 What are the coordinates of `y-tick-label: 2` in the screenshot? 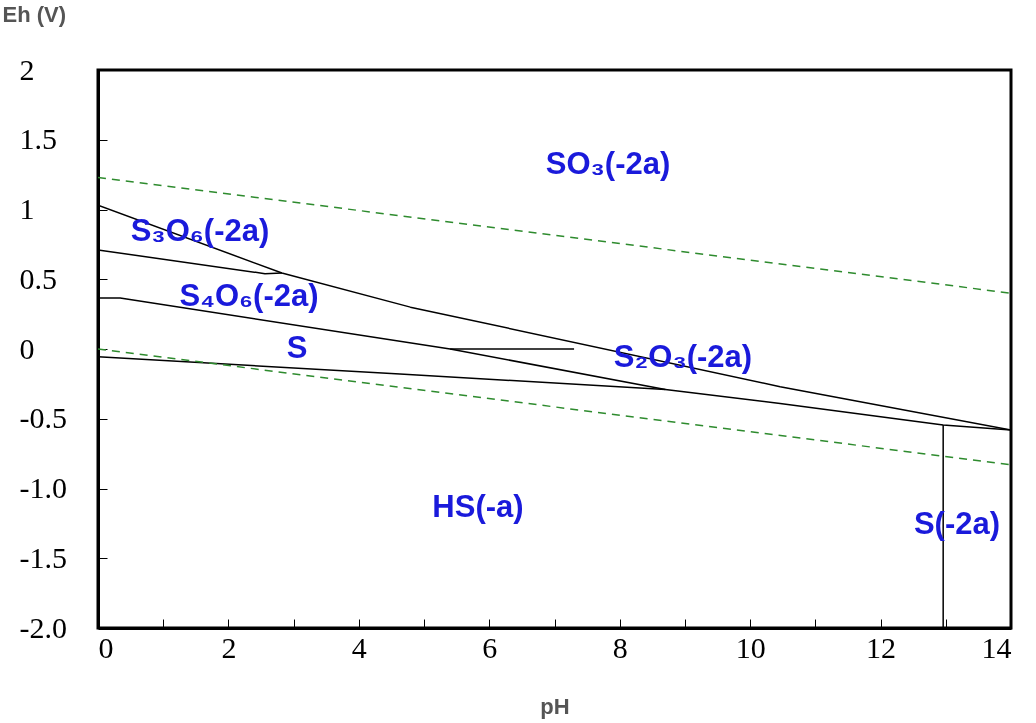 It's located at (27, 69).